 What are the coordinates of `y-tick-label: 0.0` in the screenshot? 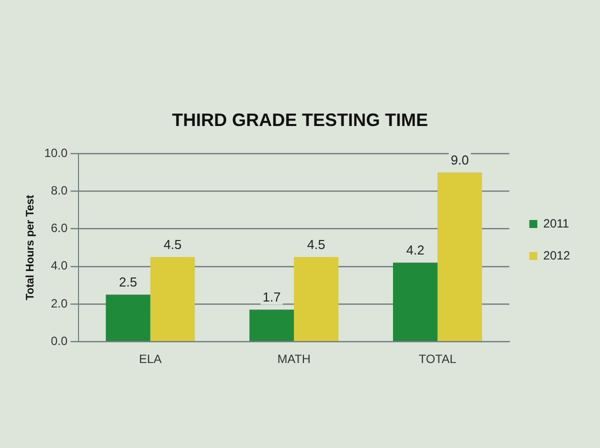 It's located at (59, 341).